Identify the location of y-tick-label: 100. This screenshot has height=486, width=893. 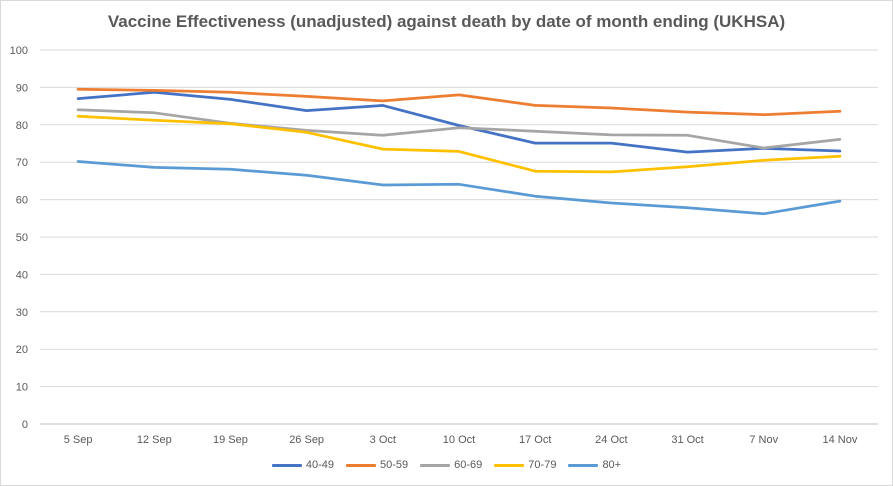
(19, 51).